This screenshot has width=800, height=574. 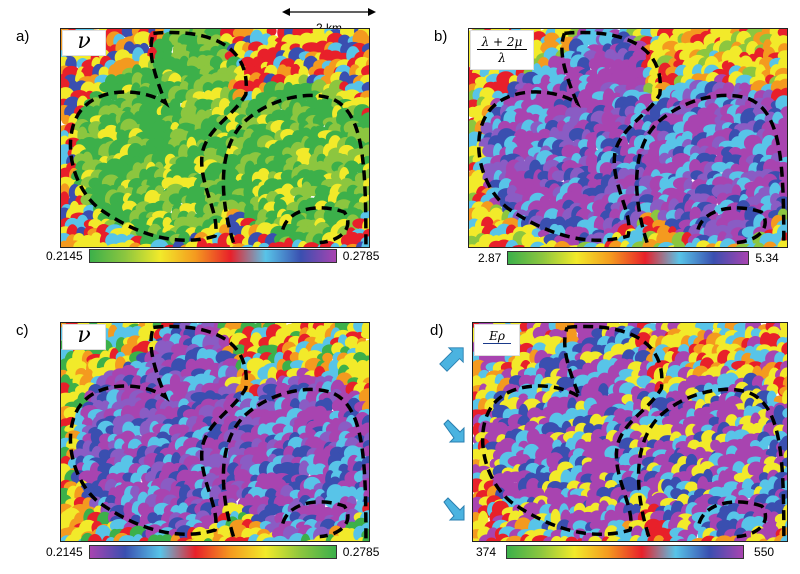 I want to click on map-panel-a, so click(x=215, y=138).